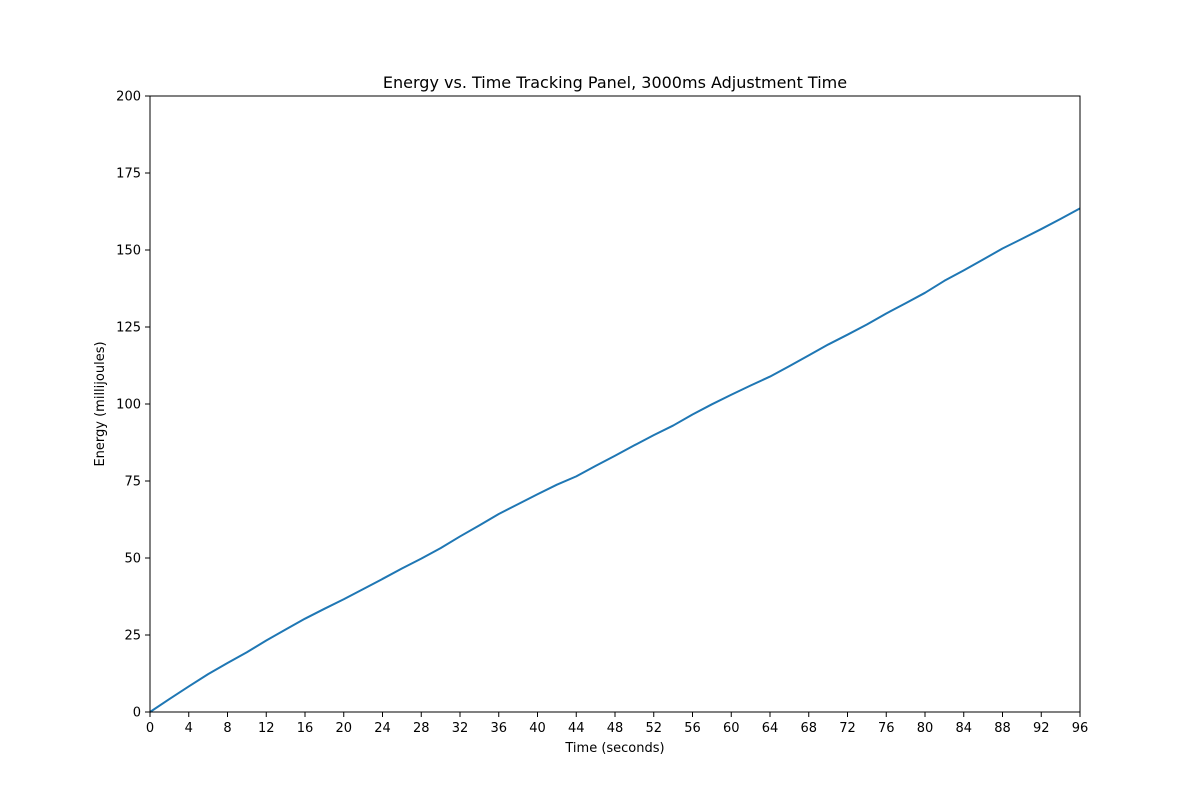 The image size is (1200, 804). I want to click on x-tick-label: 64, so click(770, 728).